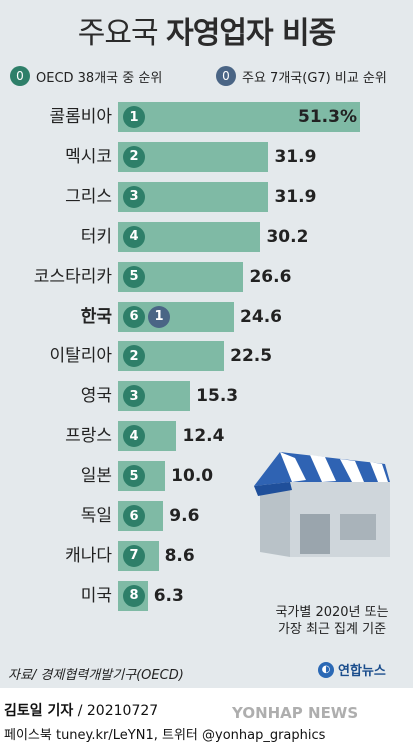  I want to click on logo-text: 연합뉴스, so click(362, 671).